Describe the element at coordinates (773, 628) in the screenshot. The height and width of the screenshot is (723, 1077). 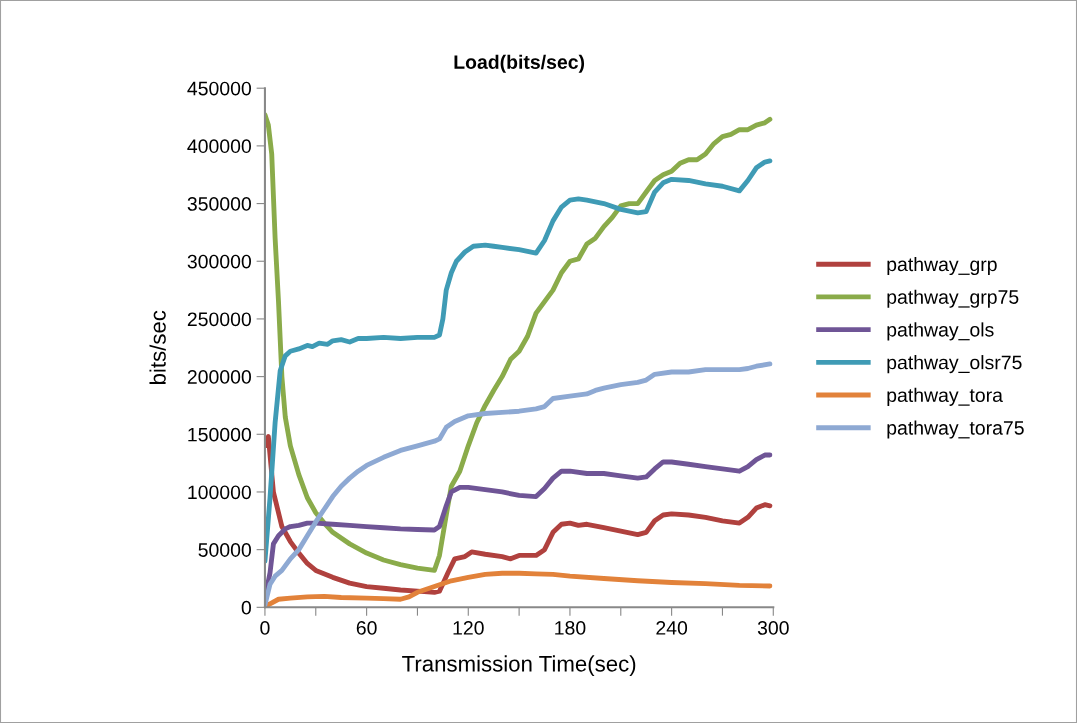
I see `x-tick-label: 300` at that location.